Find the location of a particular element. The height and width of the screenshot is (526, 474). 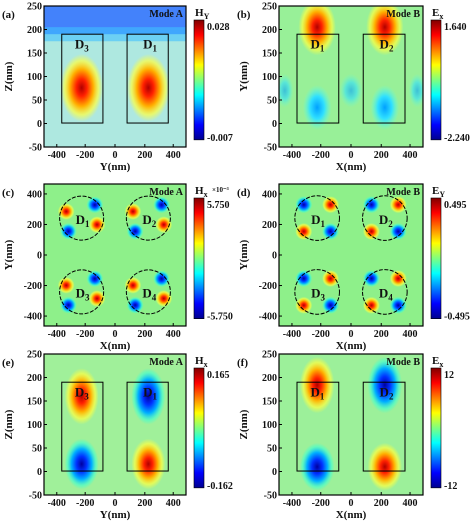

colorbar-field-label: HY is located at coordinates (202, 14).